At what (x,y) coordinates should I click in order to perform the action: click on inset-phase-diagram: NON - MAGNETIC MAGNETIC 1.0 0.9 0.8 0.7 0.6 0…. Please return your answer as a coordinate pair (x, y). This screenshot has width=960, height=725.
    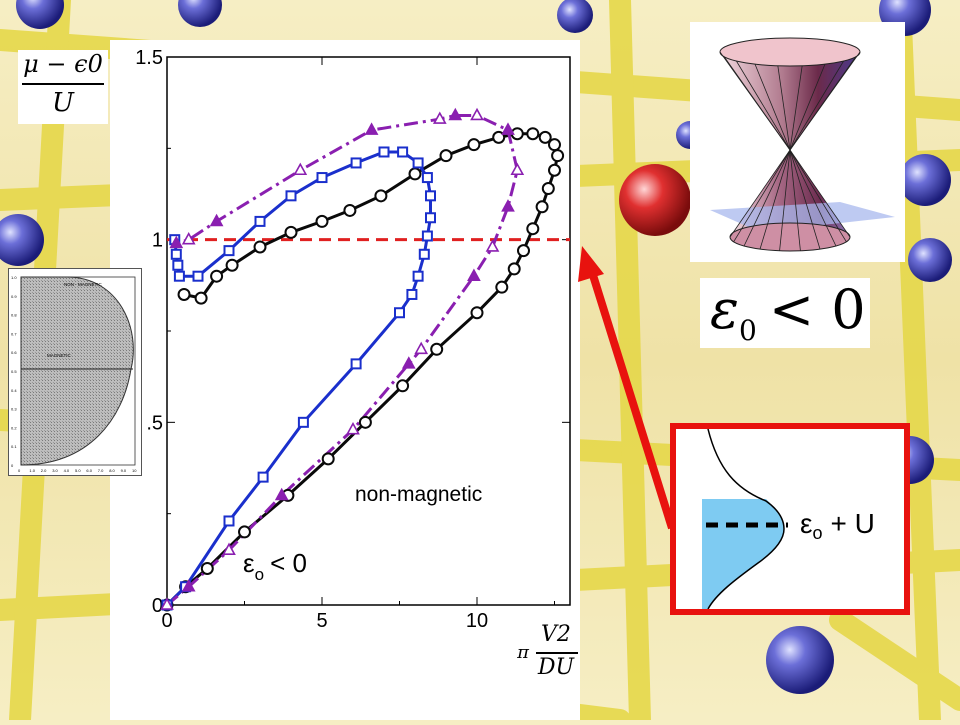
    Looking at the image, I should click on (75, 372).